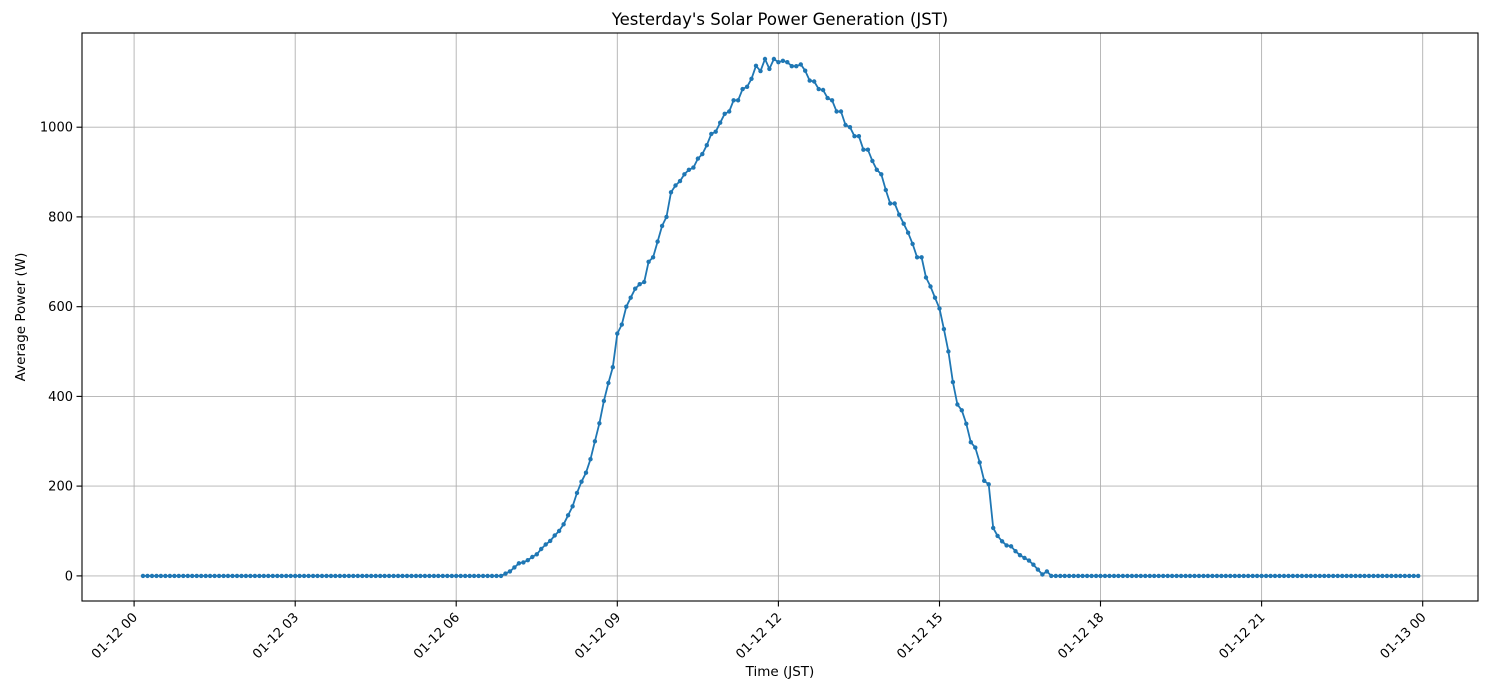  Describe the element at coordinates (56, 128) in the screenshot. I see `y-tick-label: 1000` at that location.